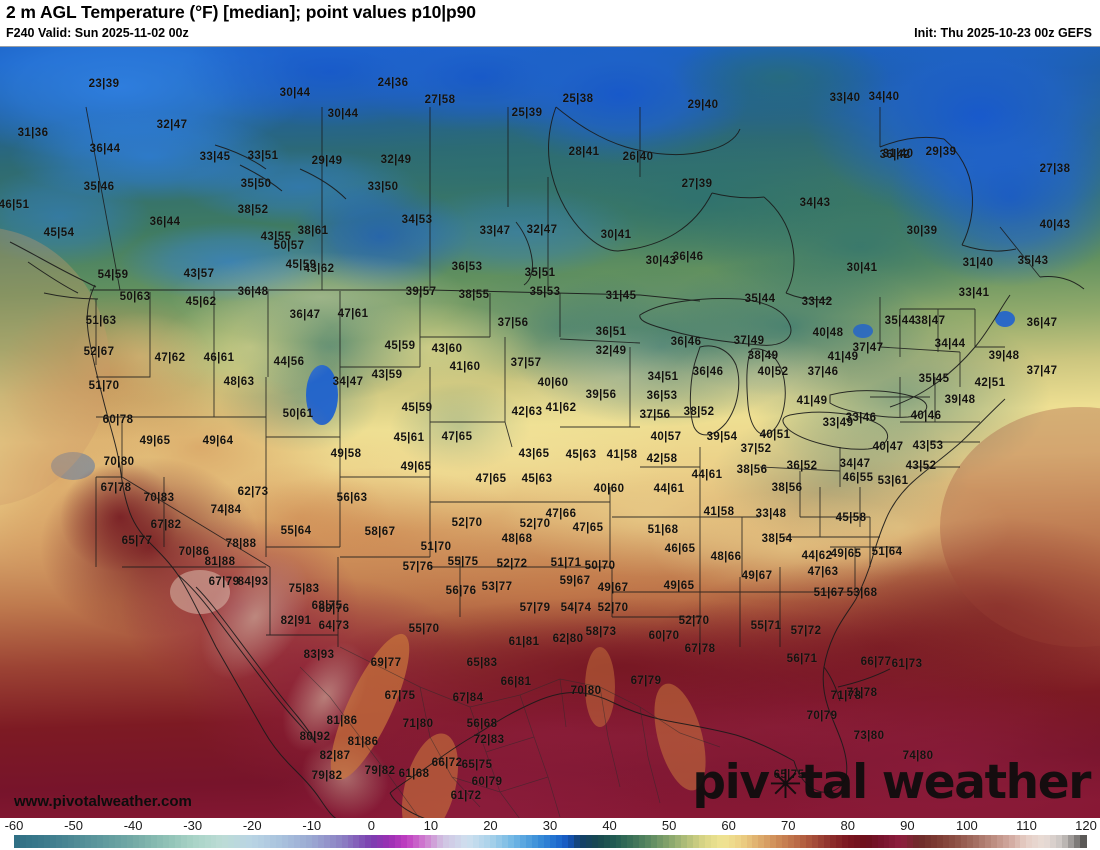 This screenshot has width=1100, height=850. I want to click on colorbar-tick: 0, so click(371, 825).